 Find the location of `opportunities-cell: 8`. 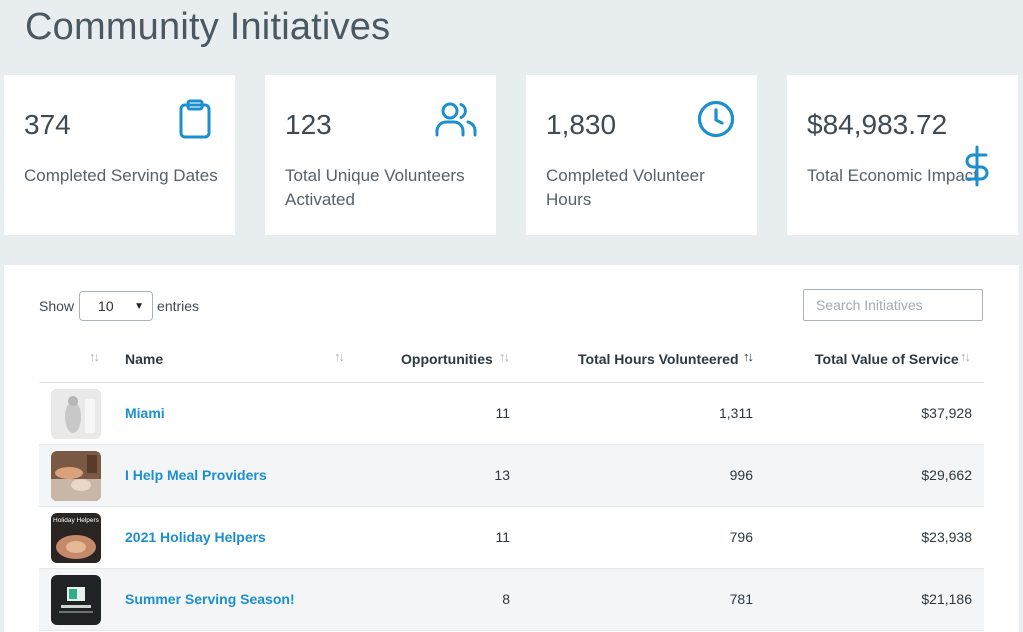

opportunities-cell: 8 is located at coordinates (506, 599).